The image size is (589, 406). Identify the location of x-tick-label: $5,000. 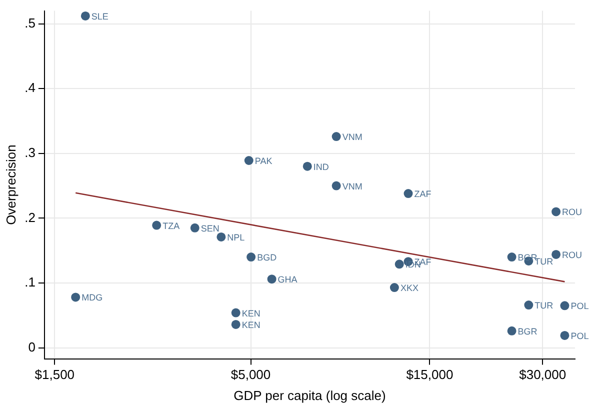
(250, 374).